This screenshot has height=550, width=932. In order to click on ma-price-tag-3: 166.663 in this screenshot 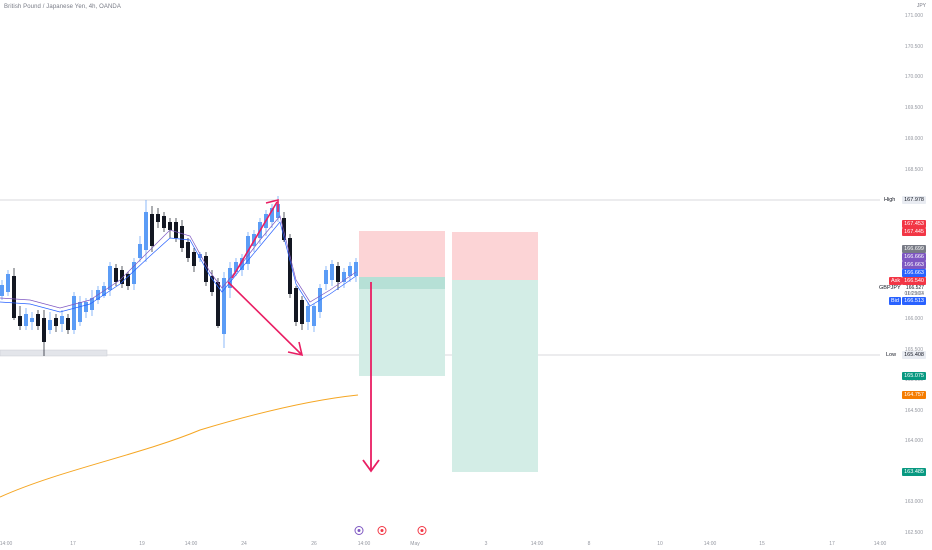, I will do `click(914, 265)`.